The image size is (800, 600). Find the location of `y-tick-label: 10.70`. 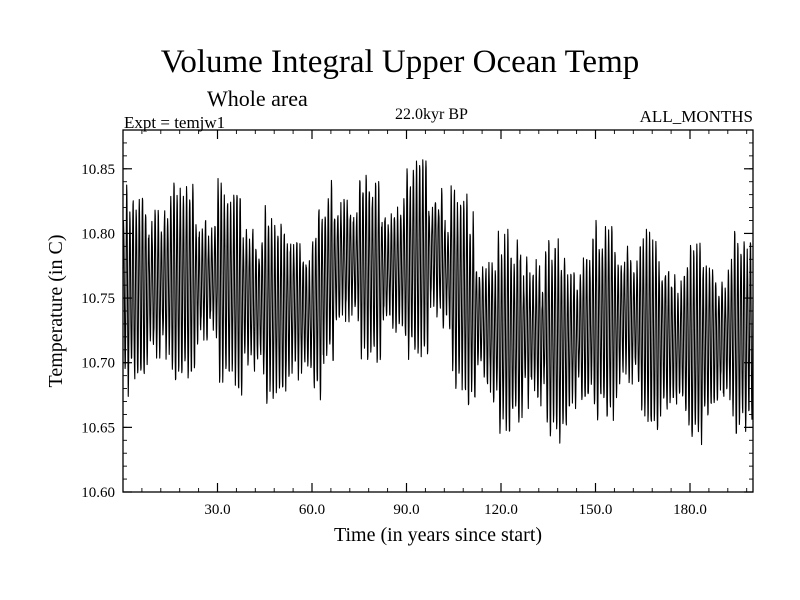

y-tick-label: 10.70 is located at coordinates (98, 364).